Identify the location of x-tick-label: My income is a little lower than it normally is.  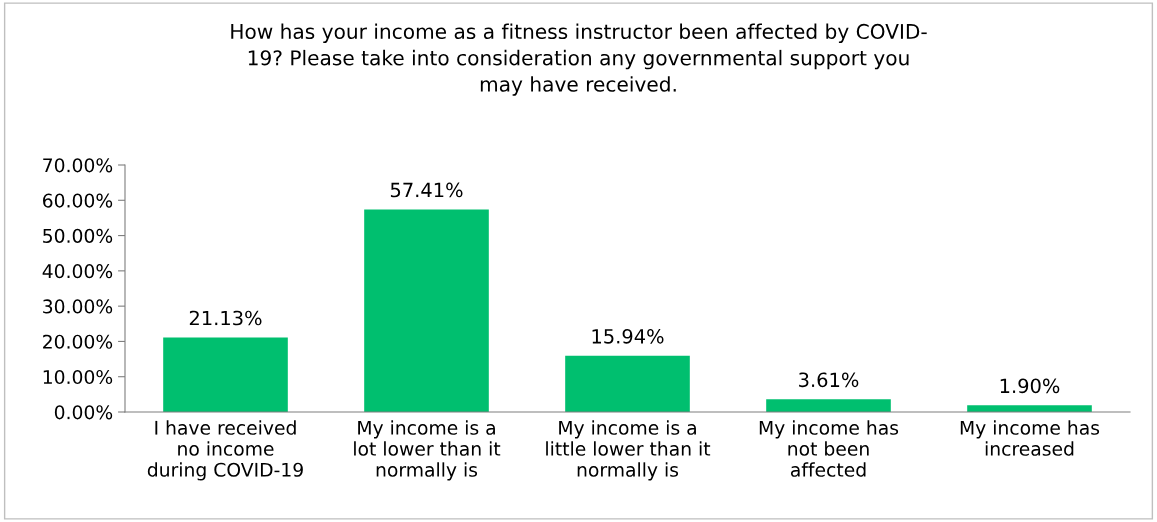
(628, 450).